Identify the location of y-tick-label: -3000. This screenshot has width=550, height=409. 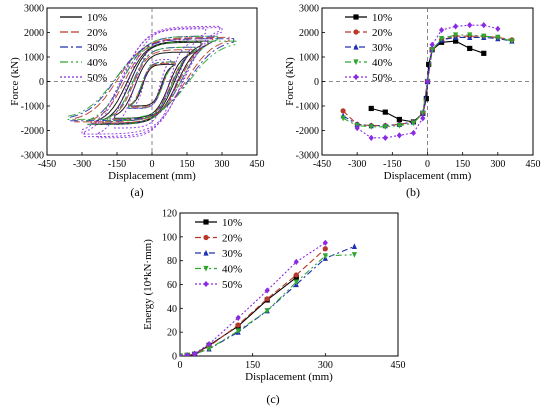
(307, 156).